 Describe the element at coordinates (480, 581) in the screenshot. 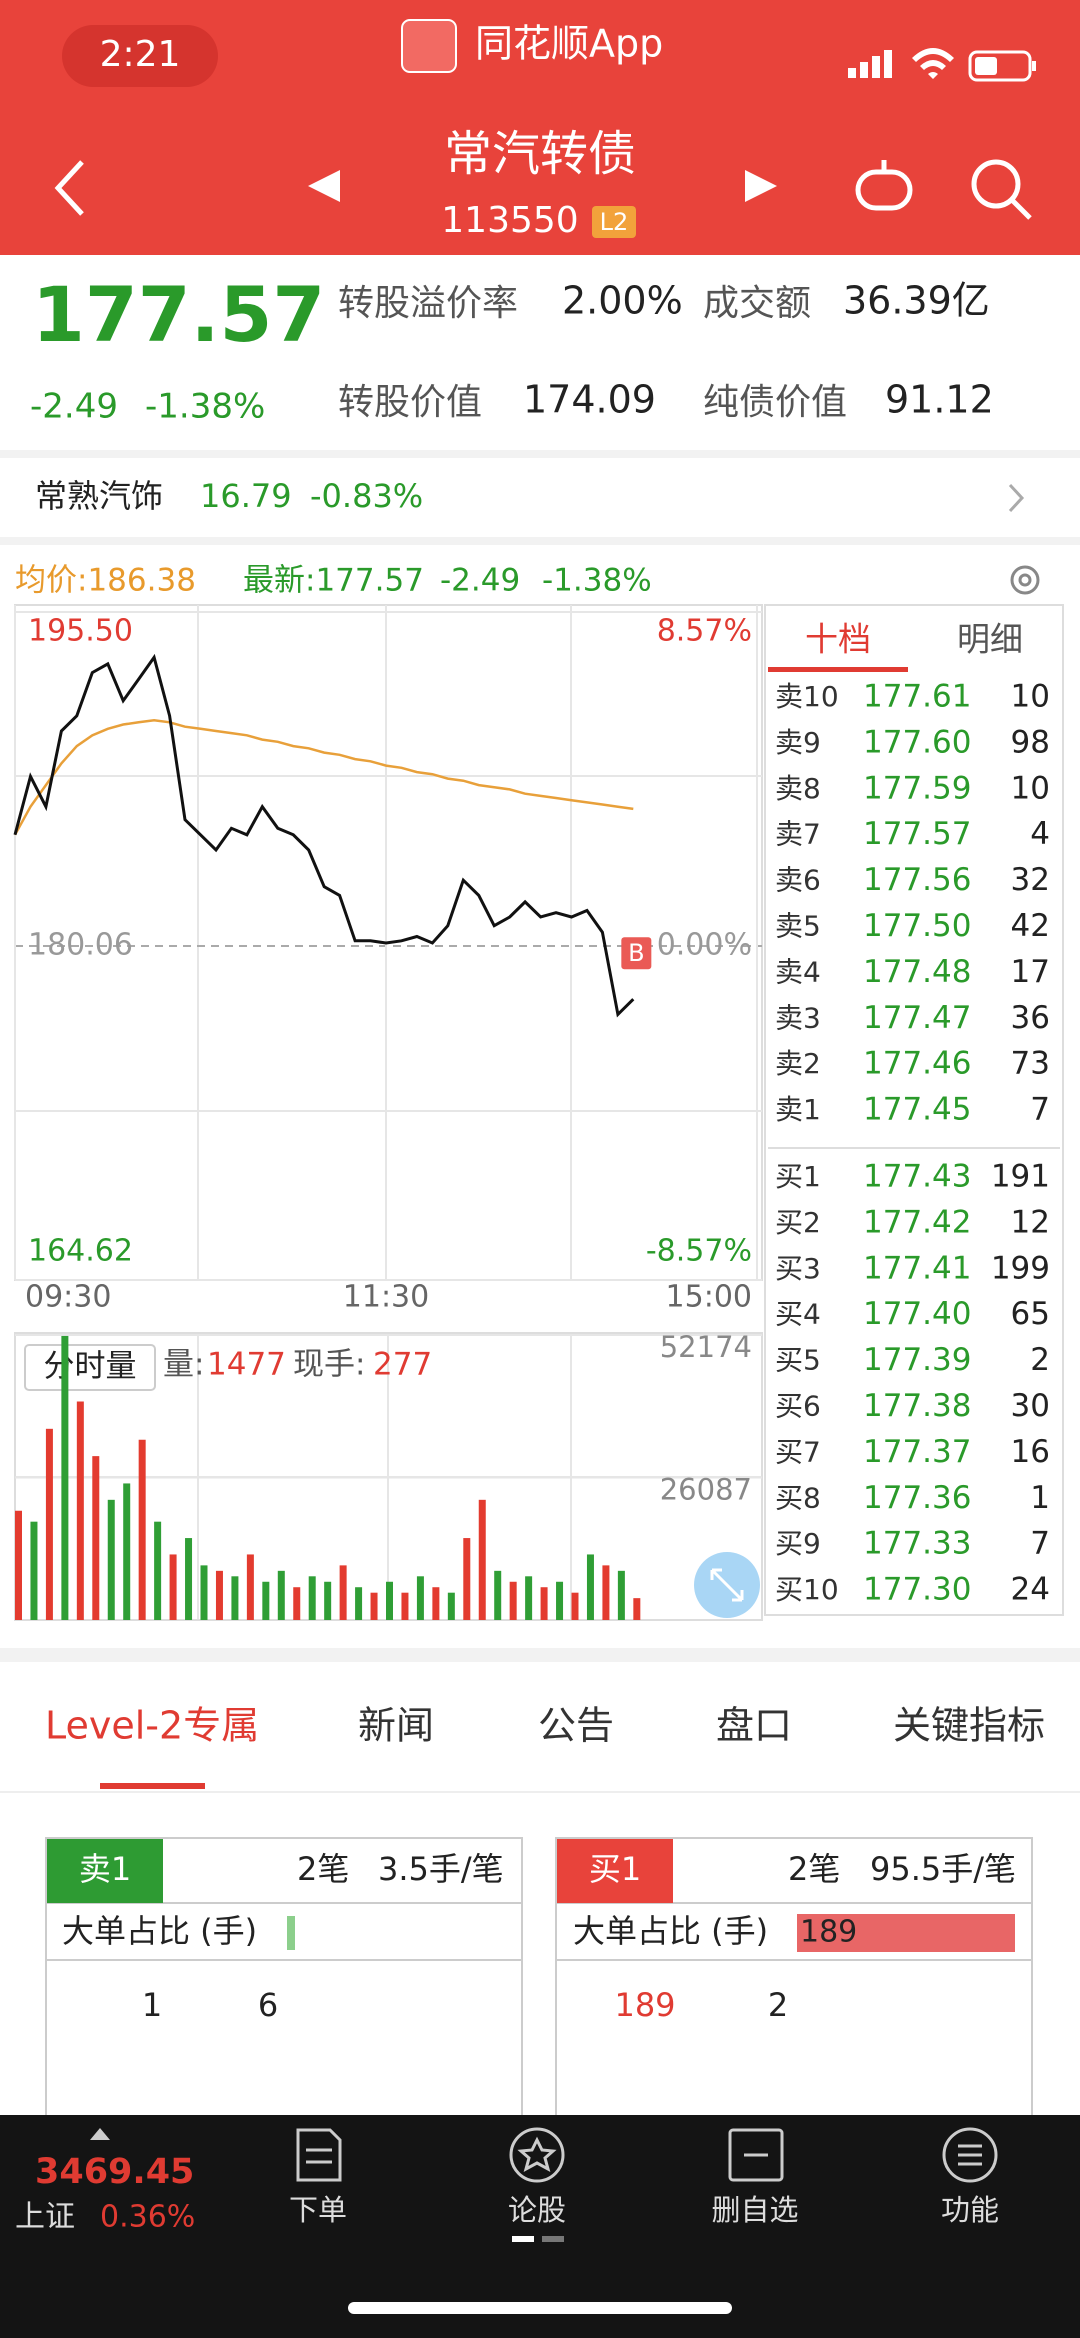

I see `latest-change: -2.49` at that location.